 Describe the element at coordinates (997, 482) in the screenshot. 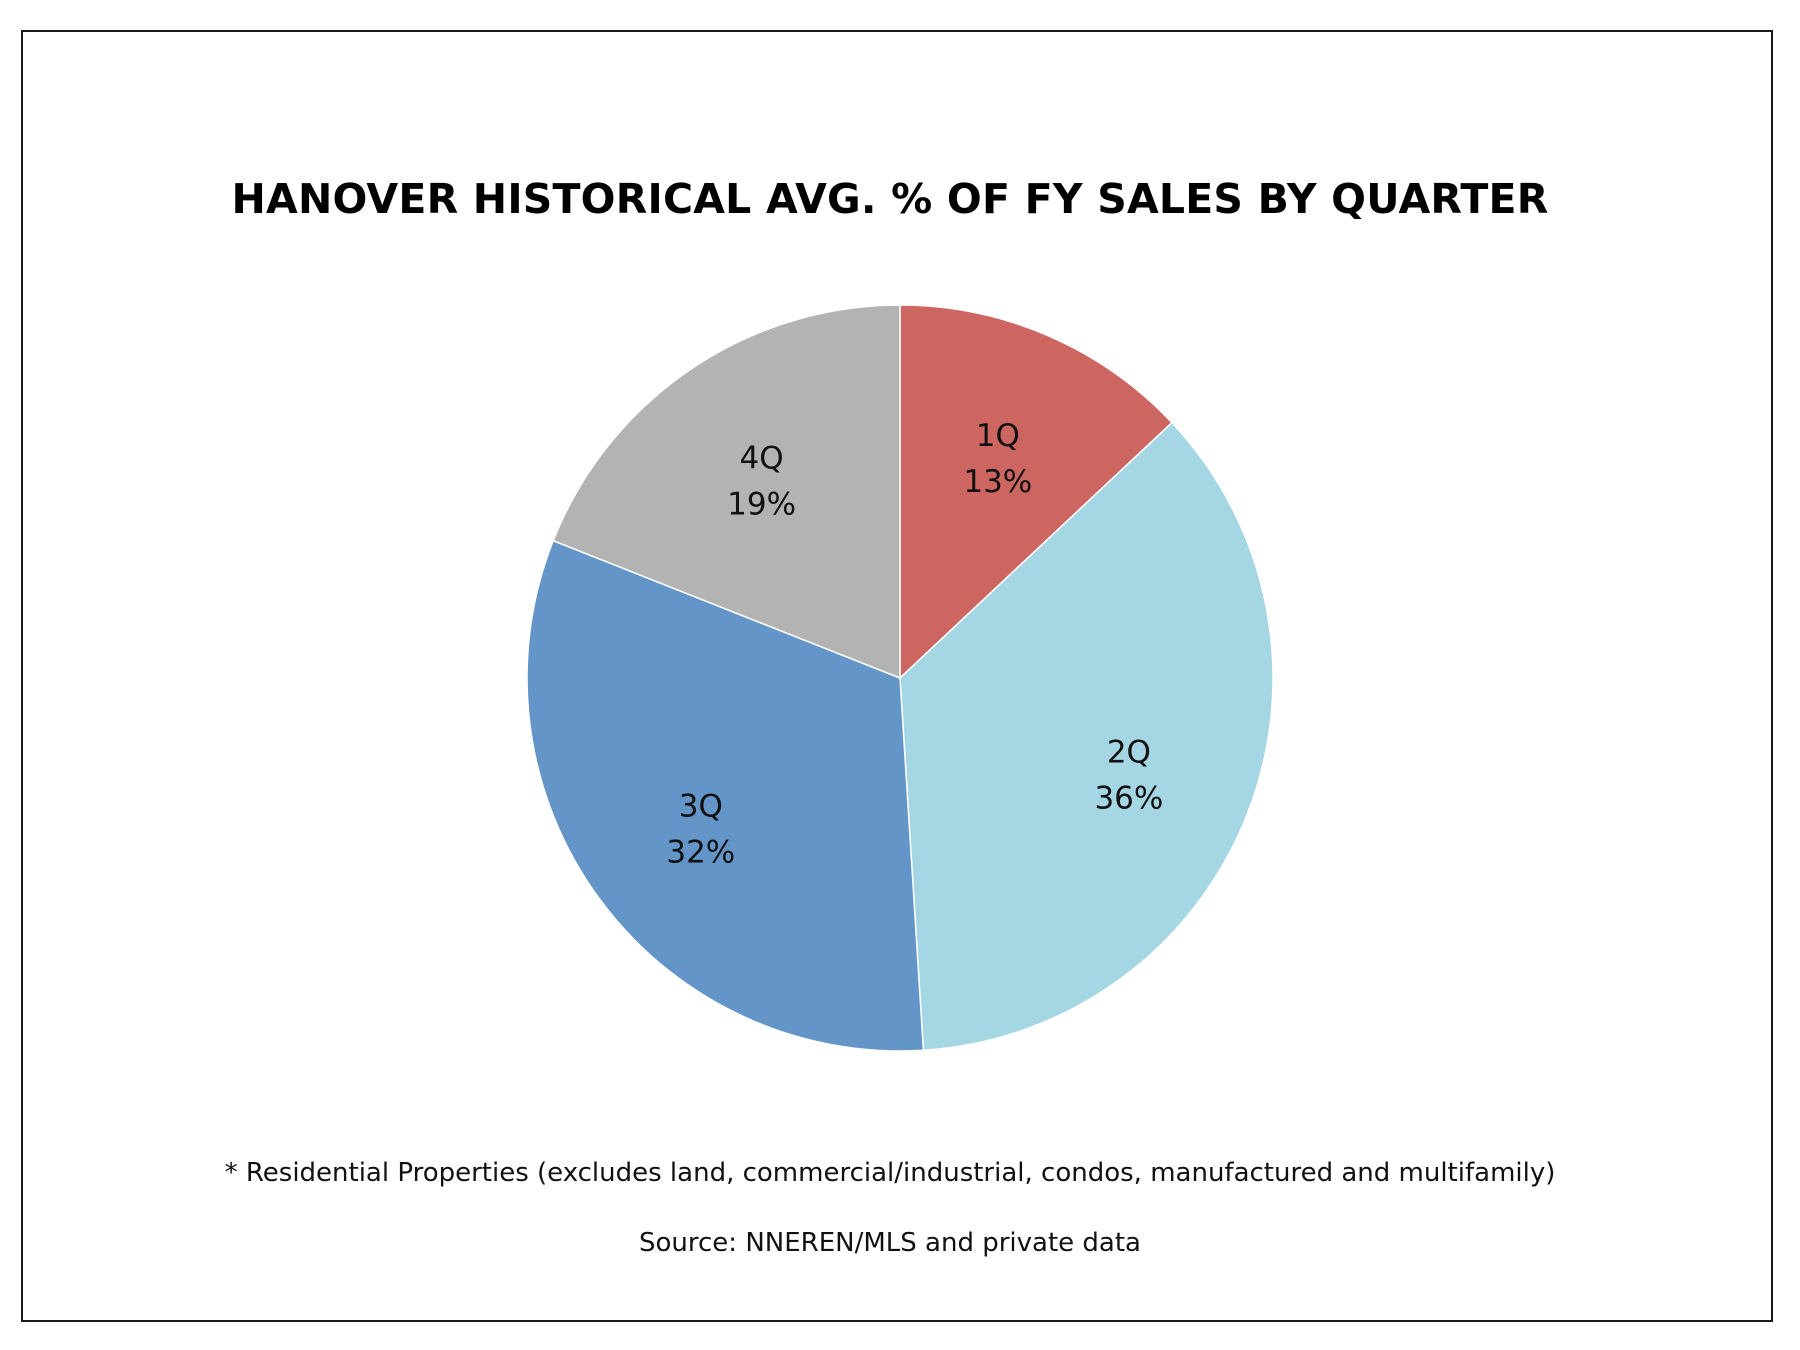

I see `slice-value-label: 13%` at that location.